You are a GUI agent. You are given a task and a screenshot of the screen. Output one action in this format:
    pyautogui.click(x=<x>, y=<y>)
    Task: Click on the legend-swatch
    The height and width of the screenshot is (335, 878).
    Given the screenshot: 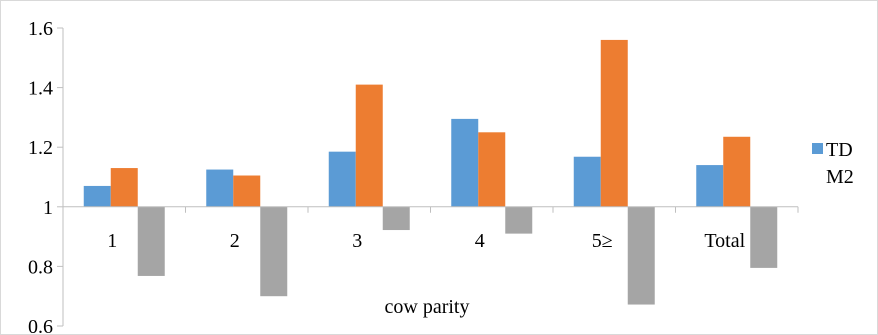 What is the action you would take?
    pyautogui.click(x=817, y=148)
    